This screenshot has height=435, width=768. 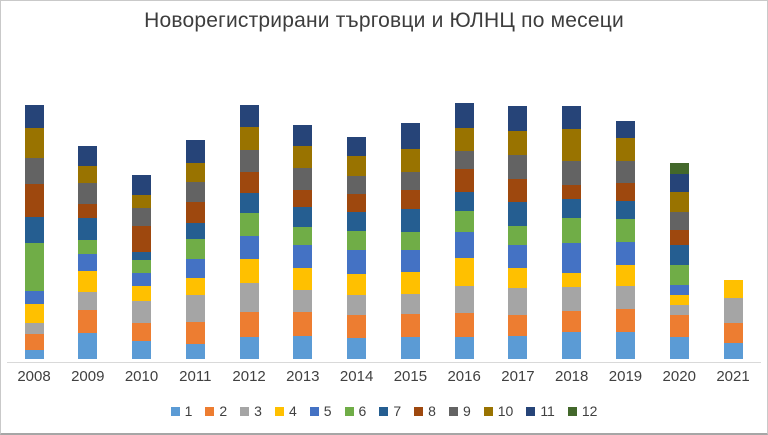 What do you see at coordinates (733, 376) in the screenshot?
I see `x-axis-label-2021: 2021` at bounding box center [733, 376].